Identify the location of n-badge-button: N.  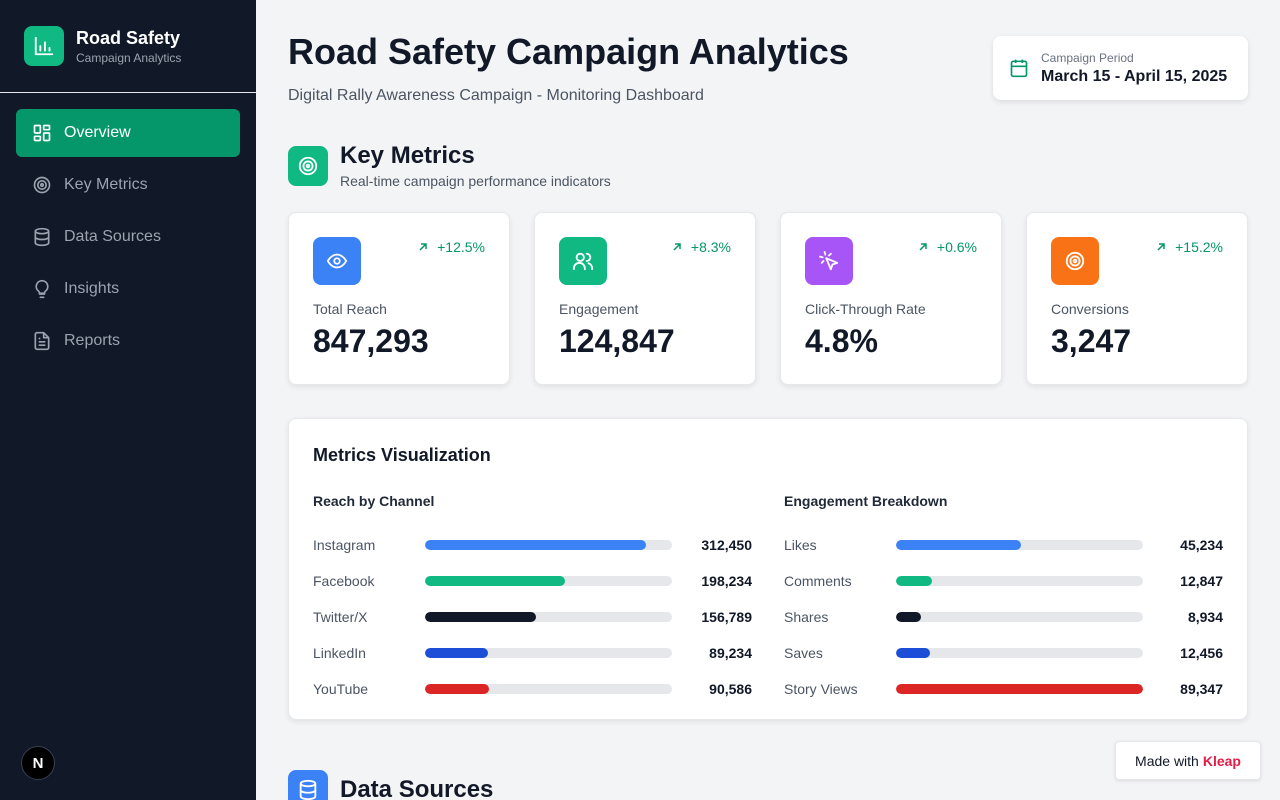
(38, 763).